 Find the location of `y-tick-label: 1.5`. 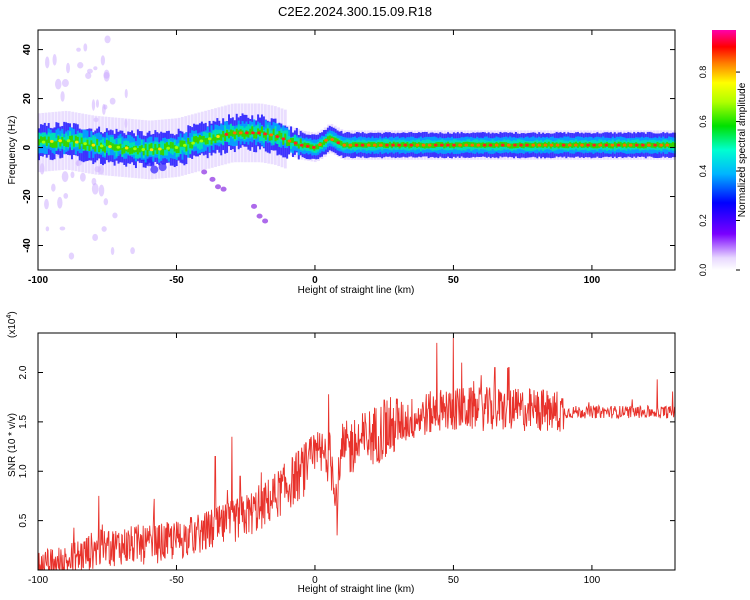

y-tick-label: 1.5 is located at coordinates (23, 421).